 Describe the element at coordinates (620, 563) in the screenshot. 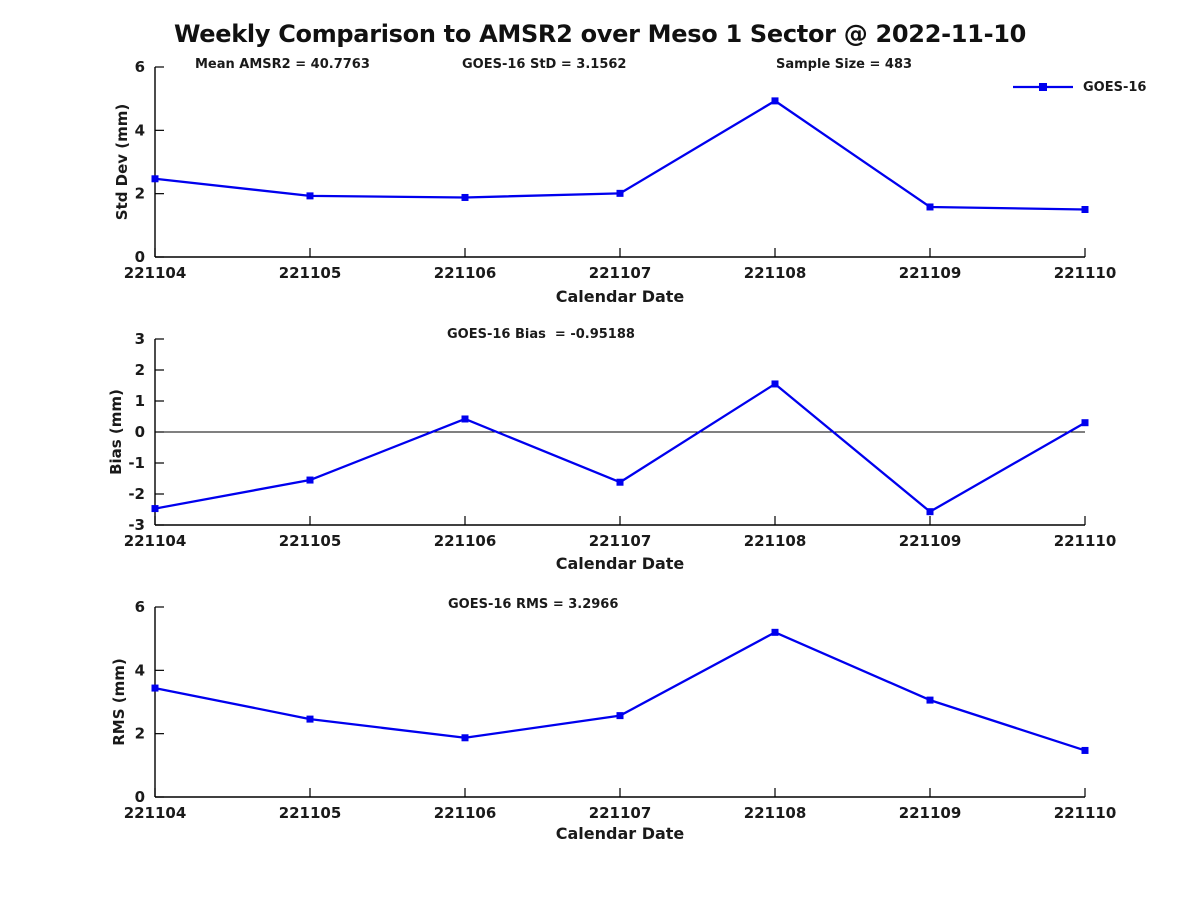

I see `xlabel-bias: Calendar Date` at that location.